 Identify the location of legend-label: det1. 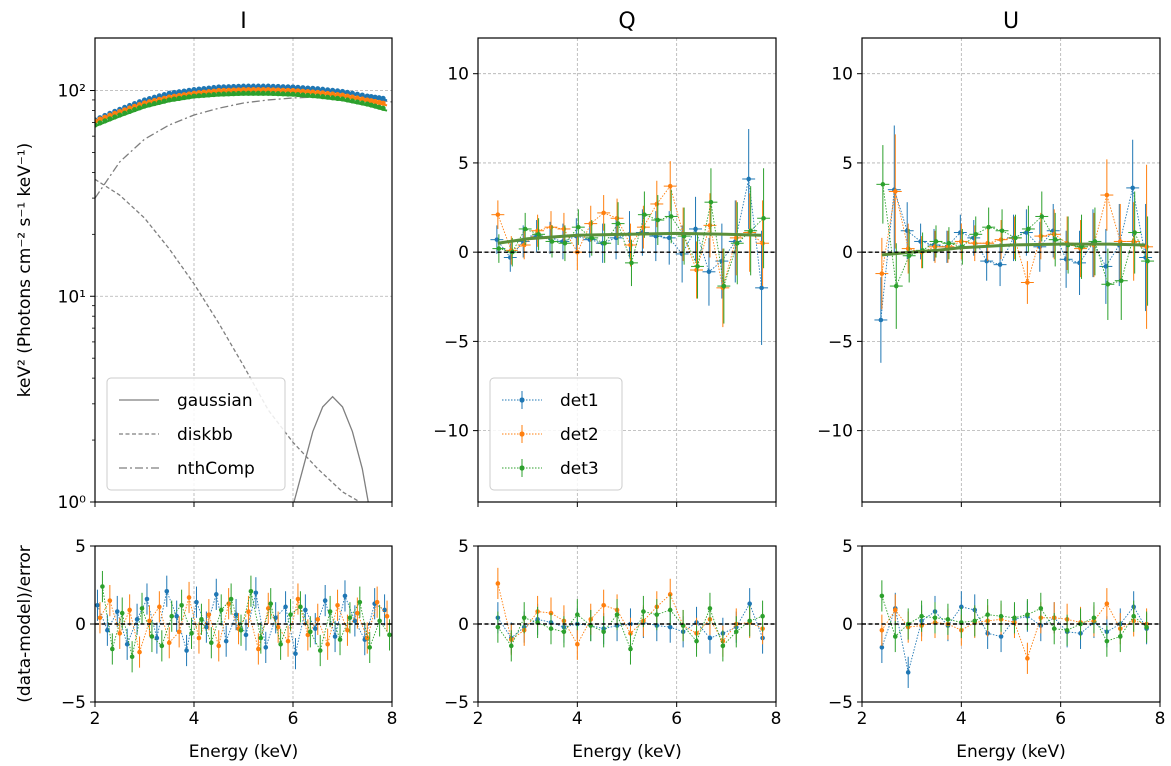
(579, 401).